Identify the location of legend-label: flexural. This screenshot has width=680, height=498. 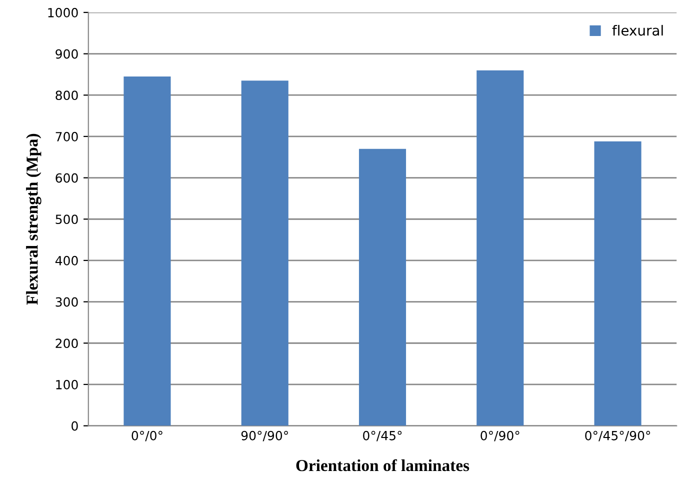
(637, 30).